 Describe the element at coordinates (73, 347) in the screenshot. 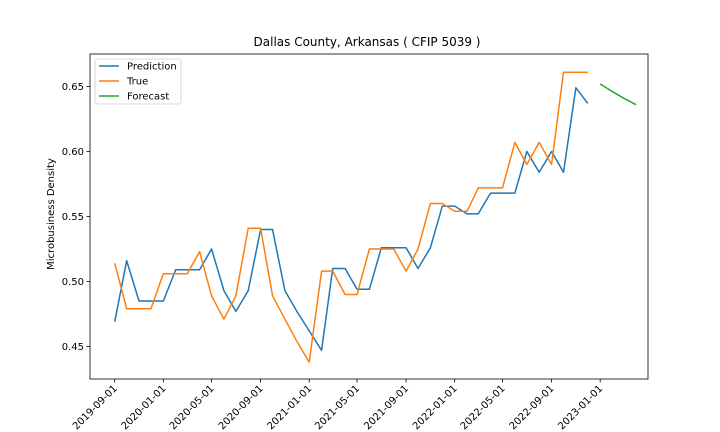

I see `y-tick-label: 0.45` at that location.